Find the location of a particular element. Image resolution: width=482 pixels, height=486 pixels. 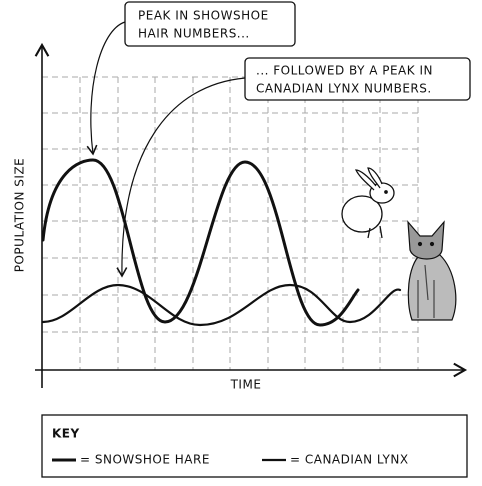

key: KEY = SNOWSHOE HARE = CANADIAN LYNX is located at coordinates (254, 446).